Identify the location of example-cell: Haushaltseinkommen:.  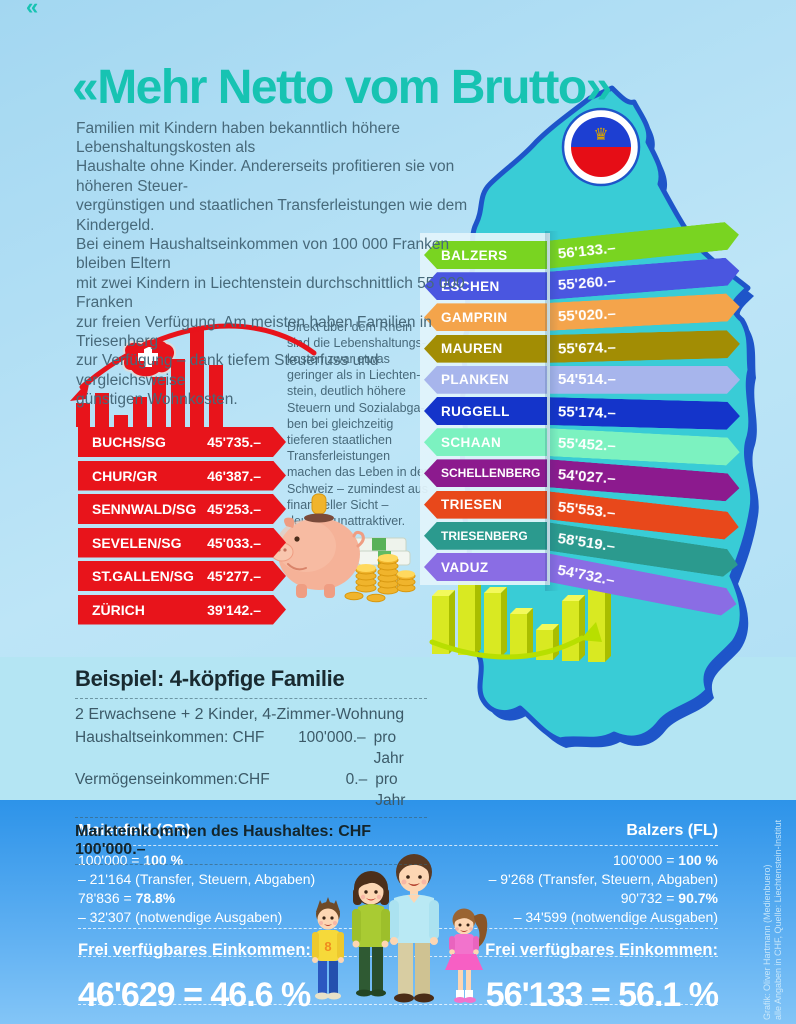
(152, 737).